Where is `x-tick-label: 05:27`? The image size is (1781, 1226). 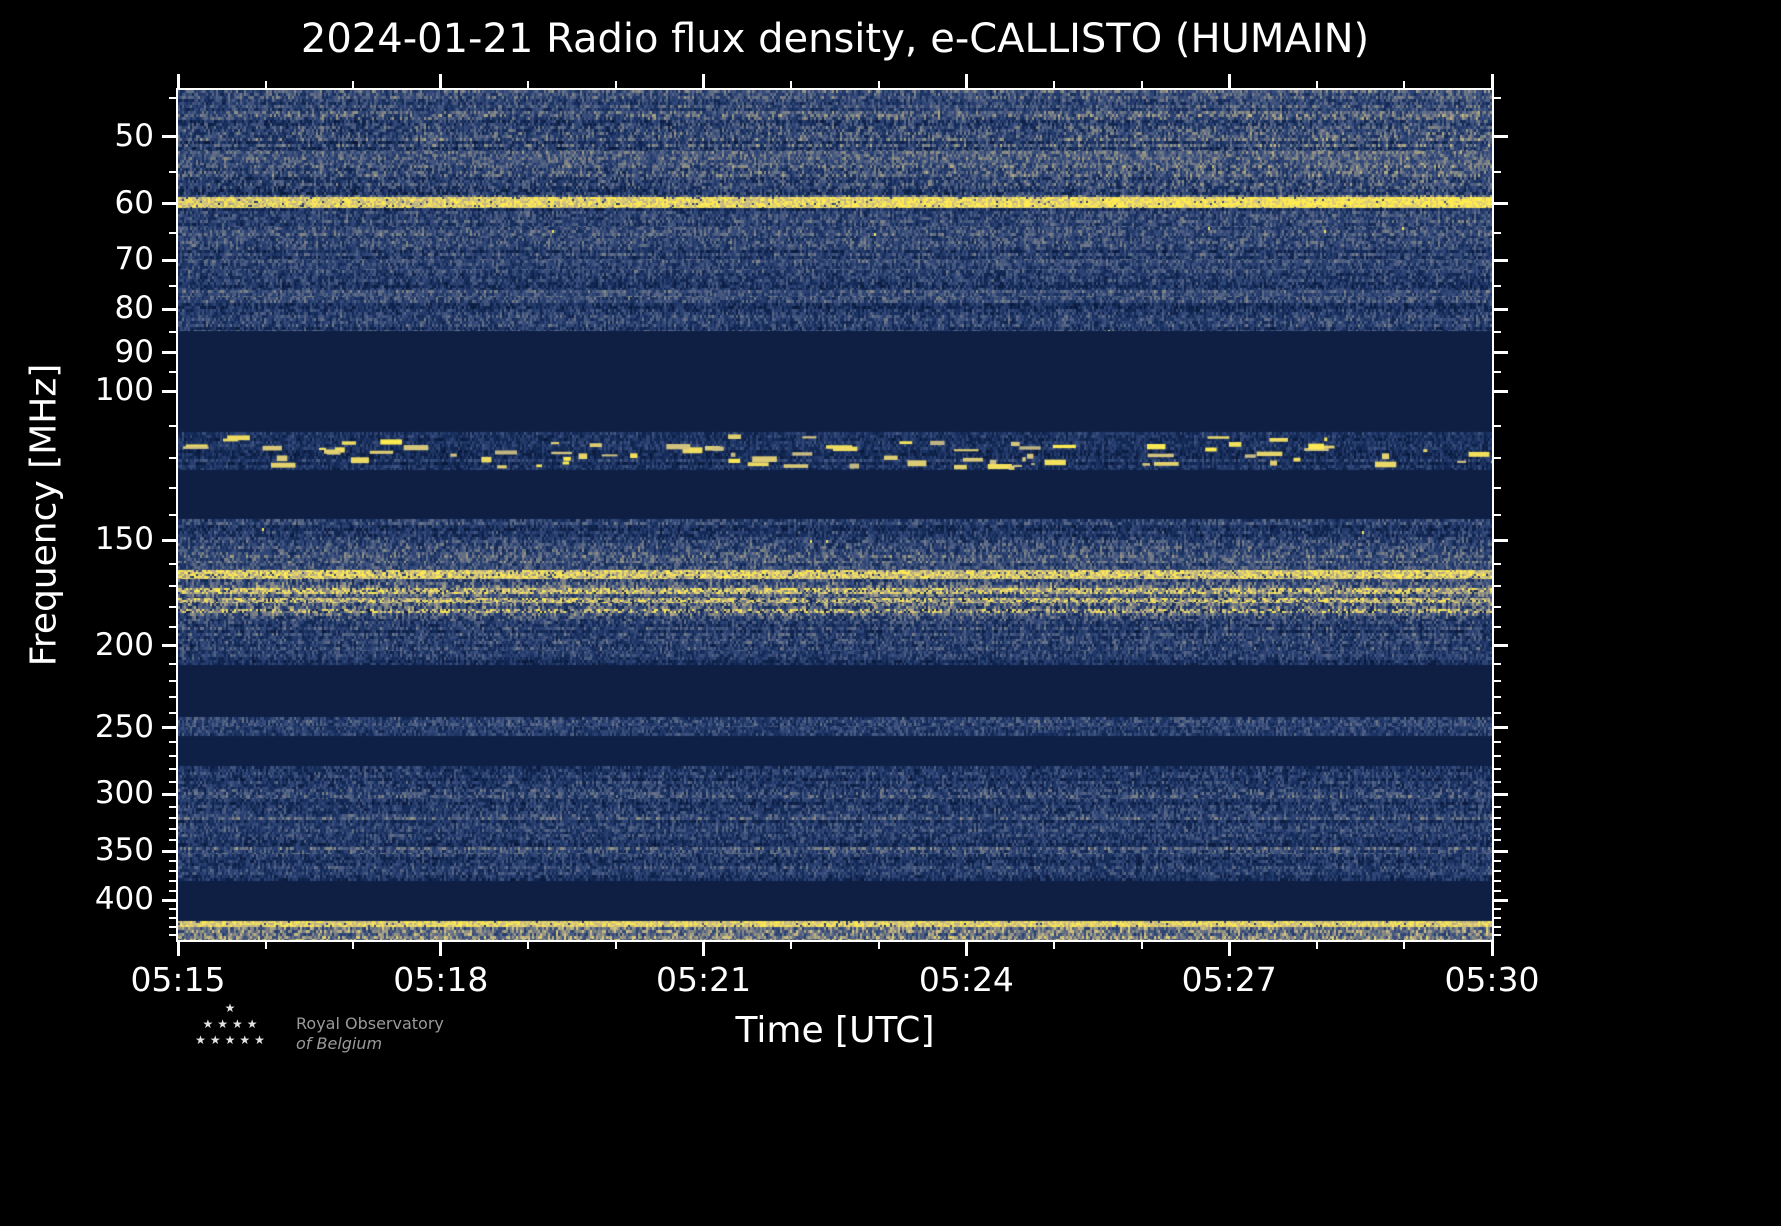 x-tick-label: 05:27 is located at coordinates (1229, 979).